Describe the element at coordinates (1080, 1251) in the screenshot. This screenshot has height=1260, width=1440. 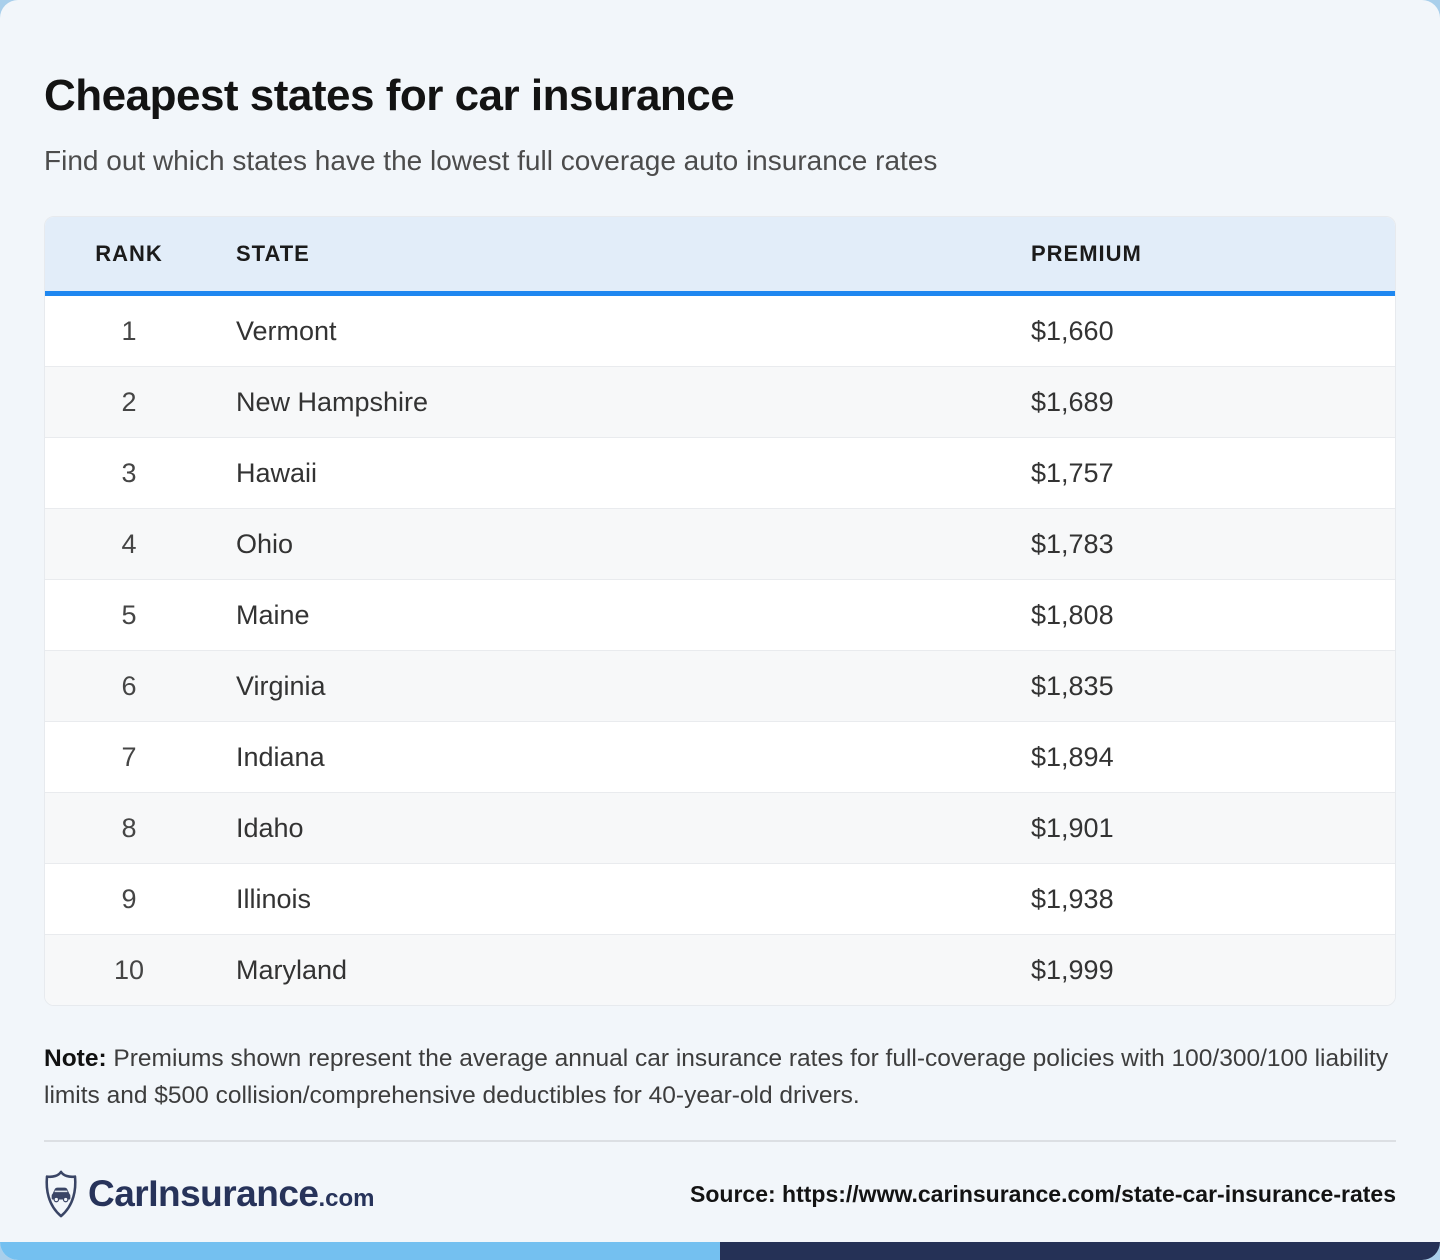
I see `accent-bar-dark` at that location.